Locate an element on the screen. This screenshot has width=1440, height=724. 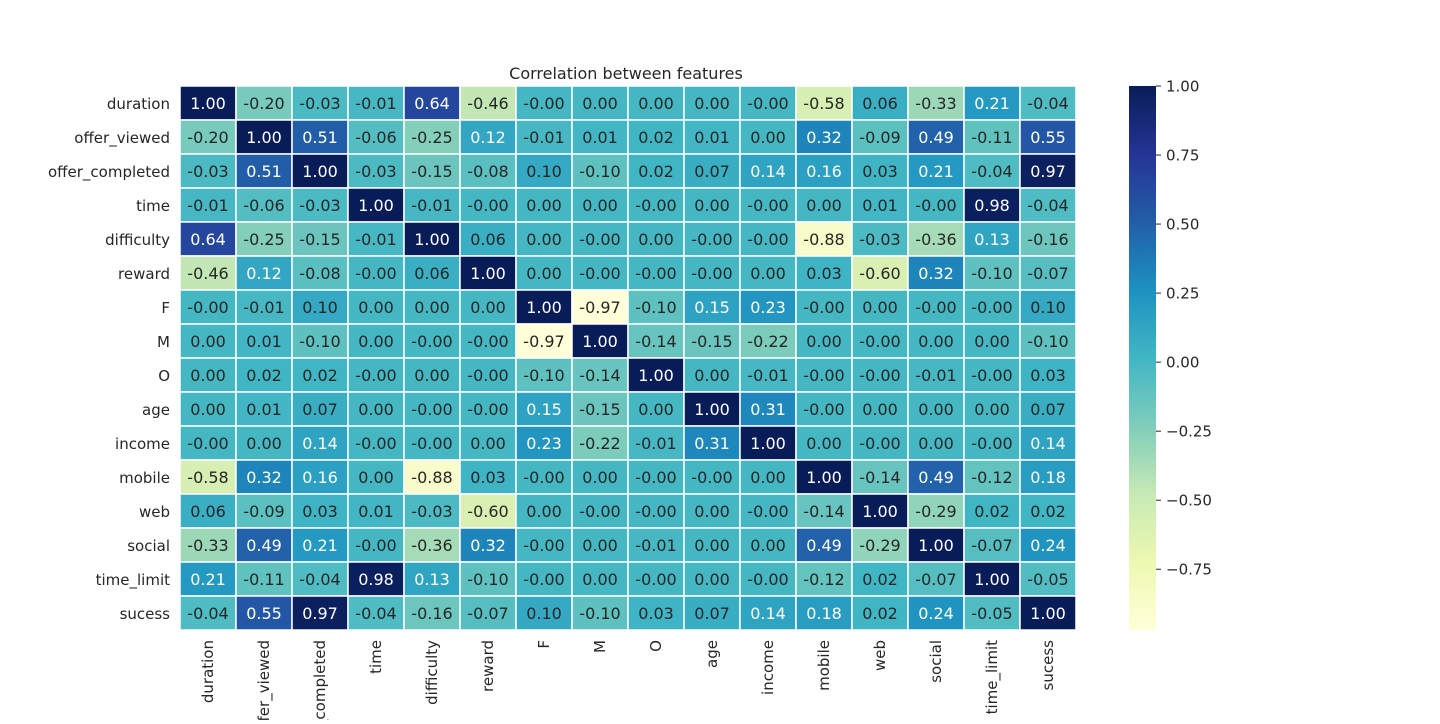
row-tick-label: mobile is located at coordinates (144, 478).